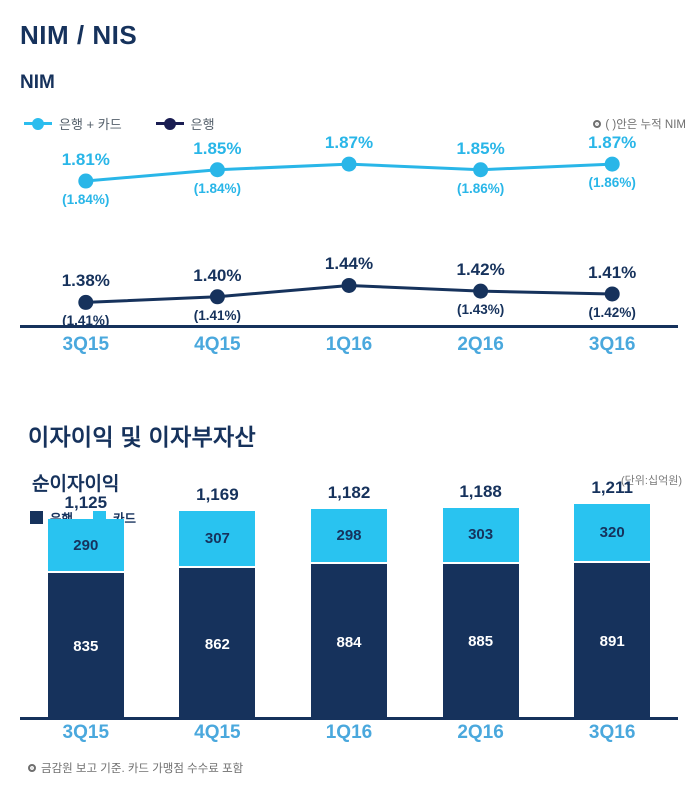 The width and height of the screenshot is (698, 802). Describe the element at coordinates (480, 310) in the screenshot. I see `cumulative-label: (1.43%)` at that location.